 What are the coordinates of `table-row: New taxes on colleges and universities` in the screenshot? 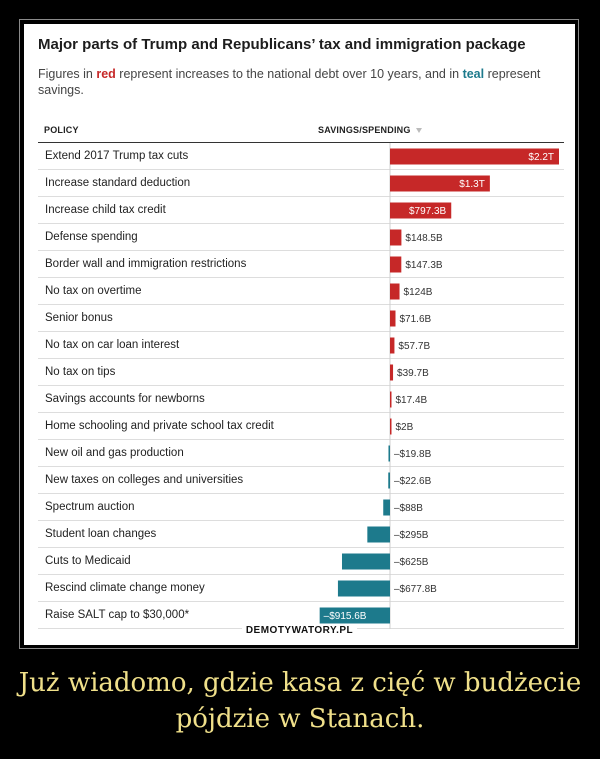 It's located at (301, 480).